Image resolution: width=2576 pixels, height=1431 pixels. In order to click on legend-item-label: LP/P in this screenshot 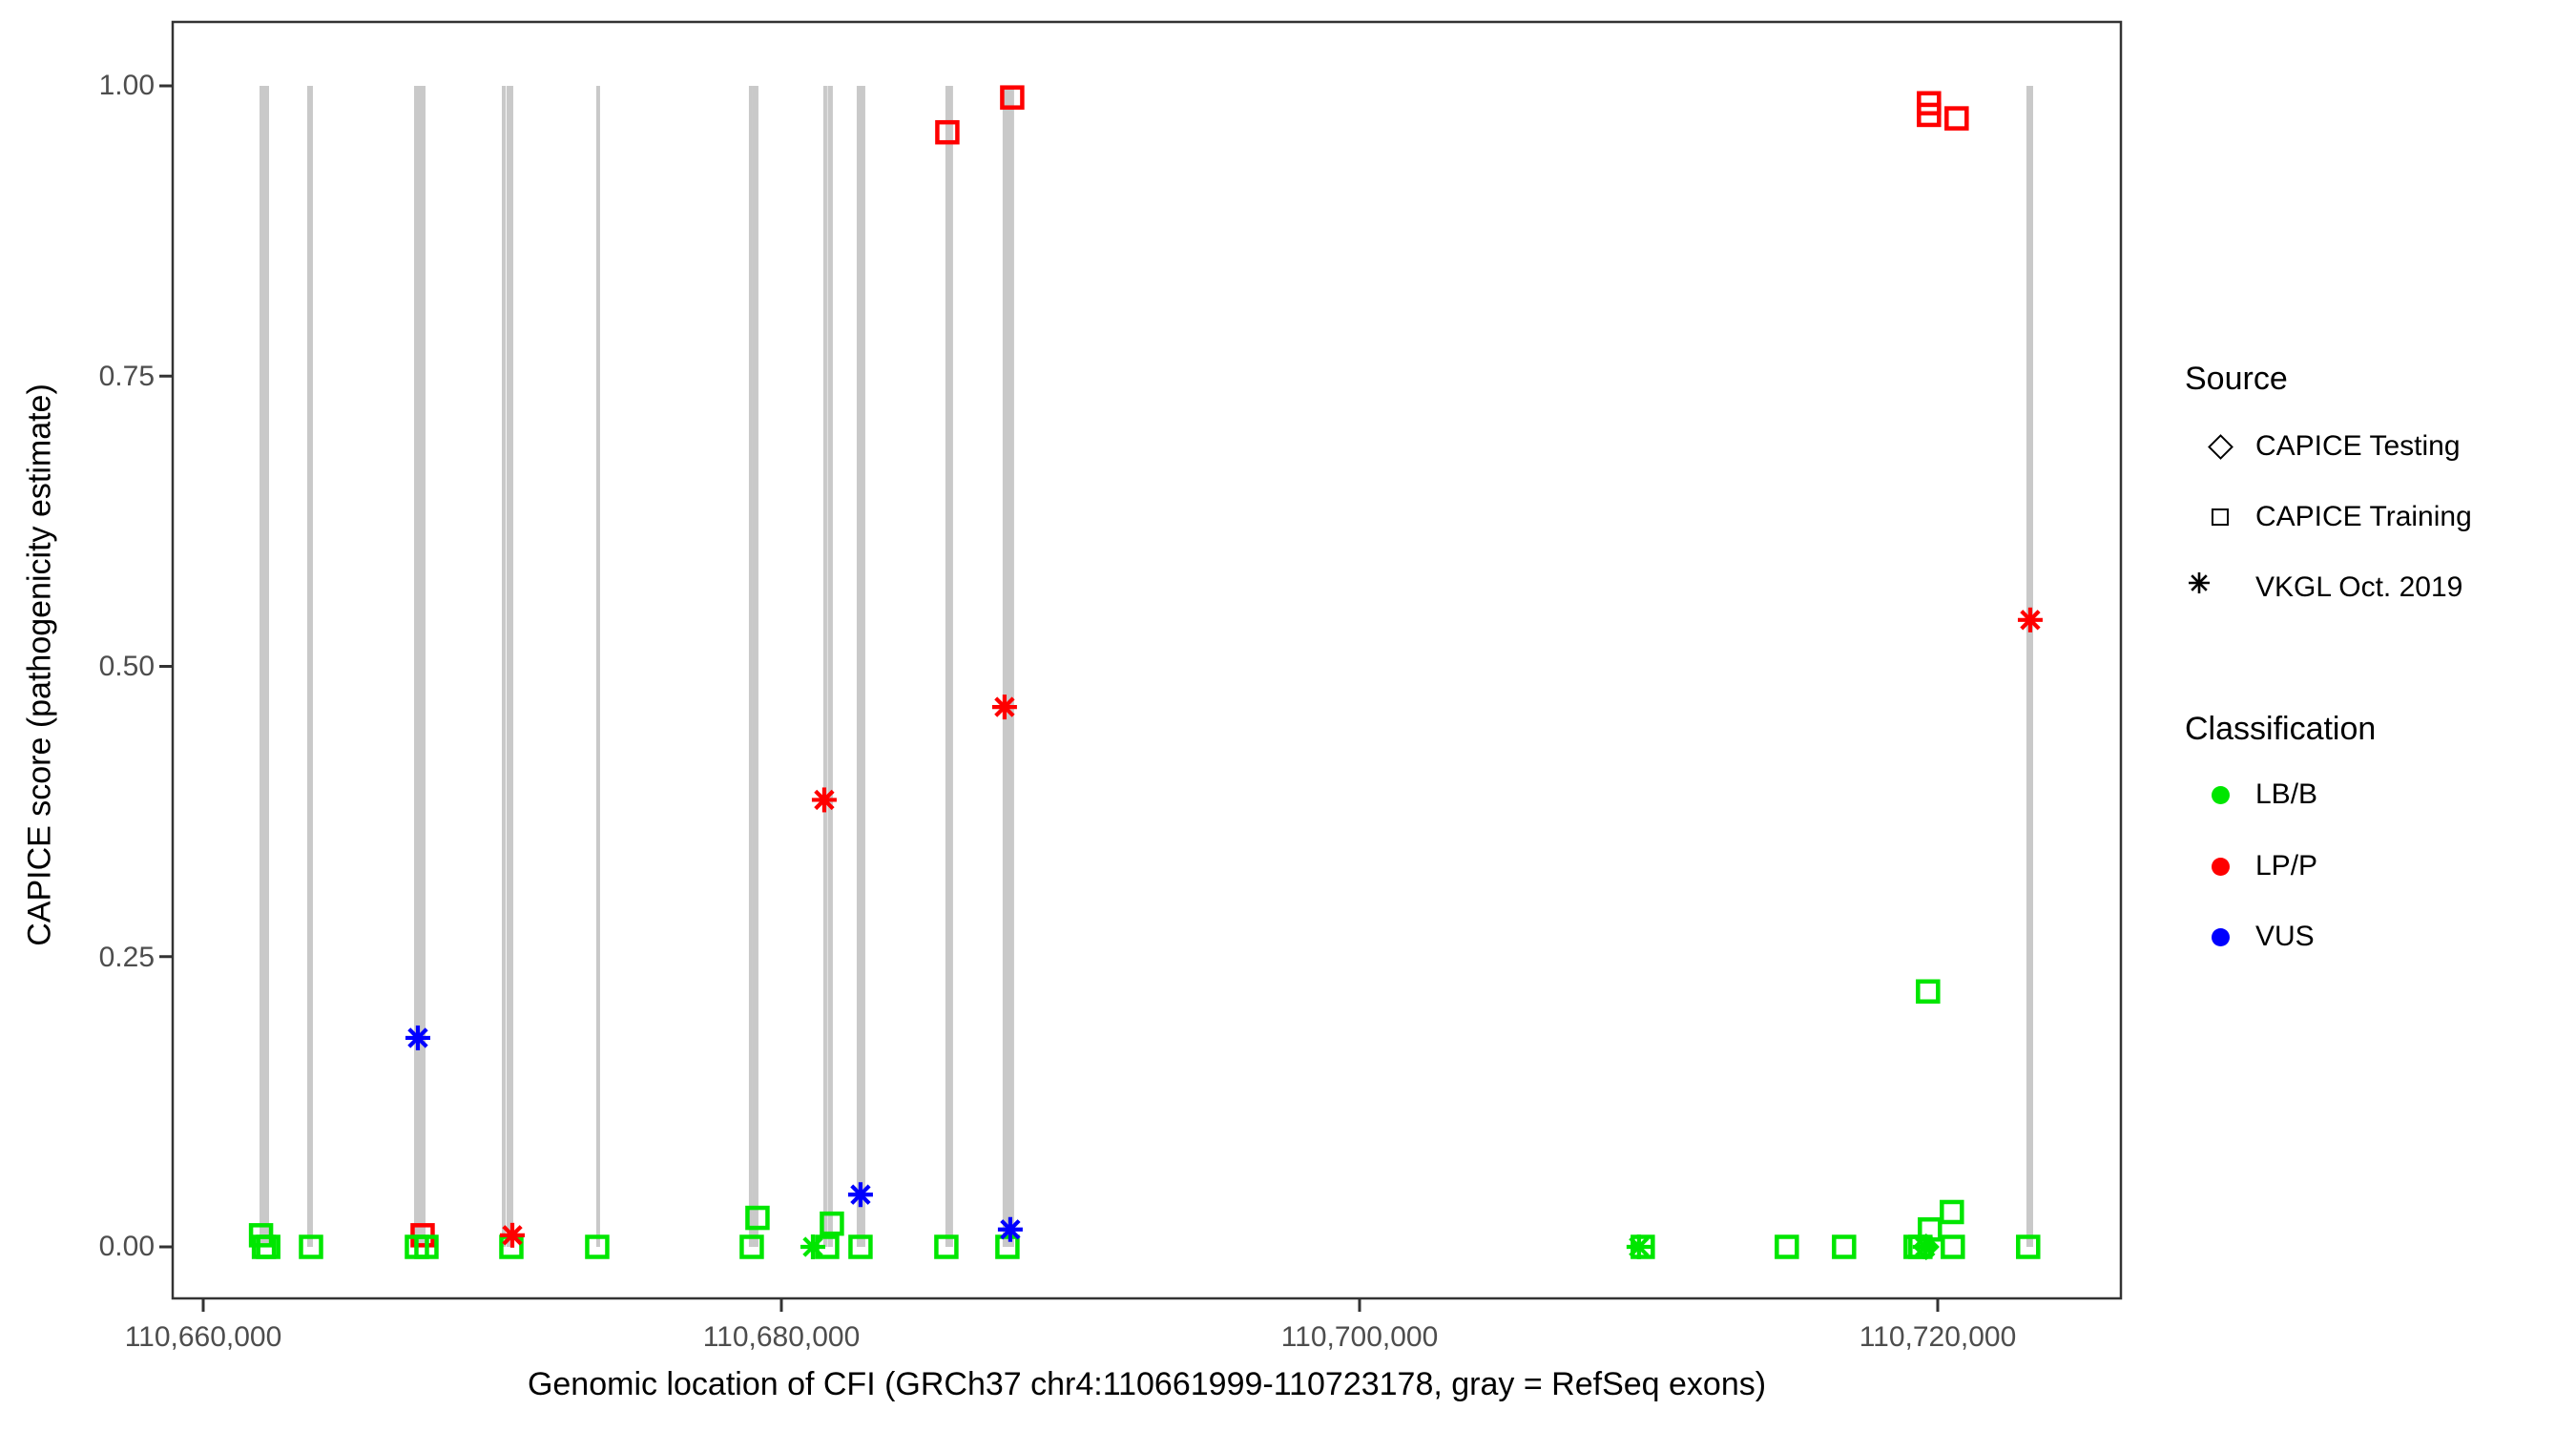, I will do `click(2286, 865)`.